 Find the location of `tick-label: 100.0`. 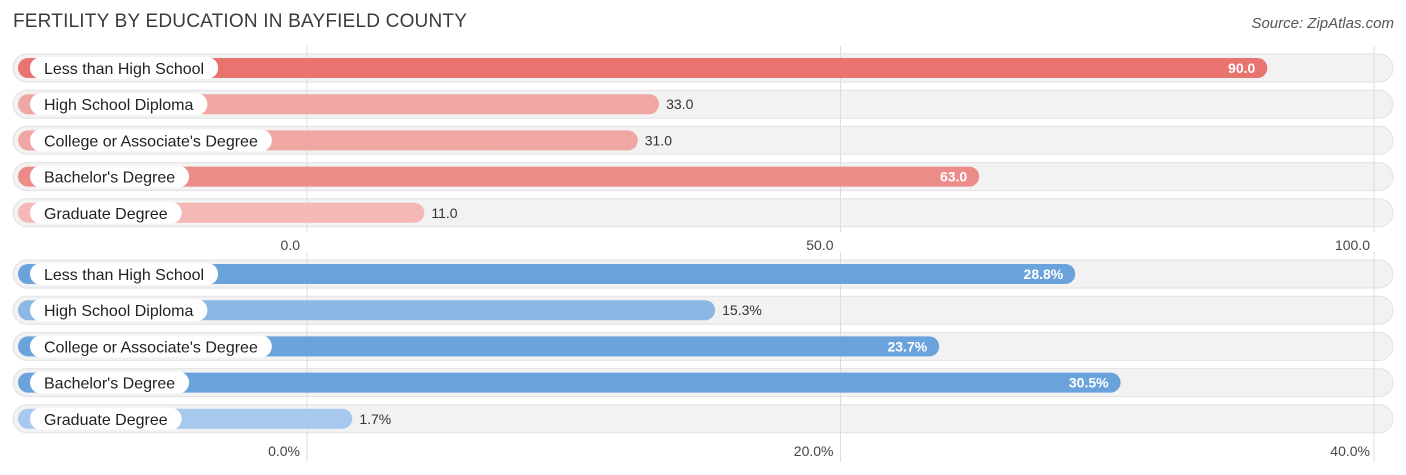

tick-label: 100.0 is located at coordinates (1352, 245).